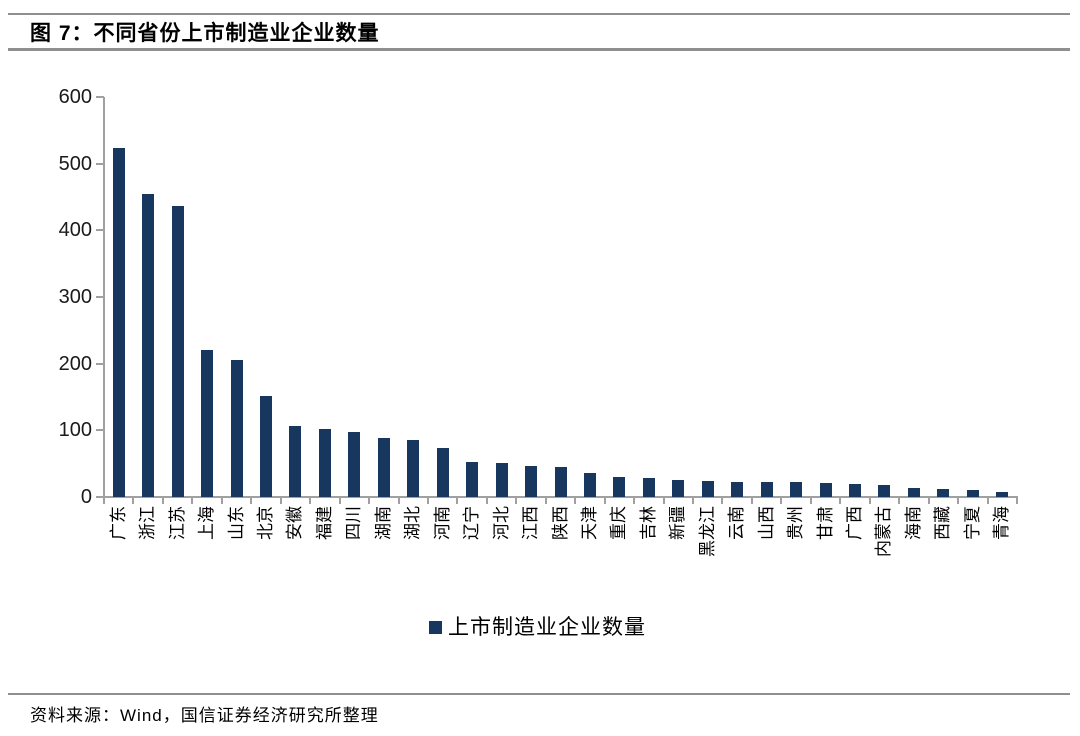  I want to click on category-label: 海南, so click(913, 523).